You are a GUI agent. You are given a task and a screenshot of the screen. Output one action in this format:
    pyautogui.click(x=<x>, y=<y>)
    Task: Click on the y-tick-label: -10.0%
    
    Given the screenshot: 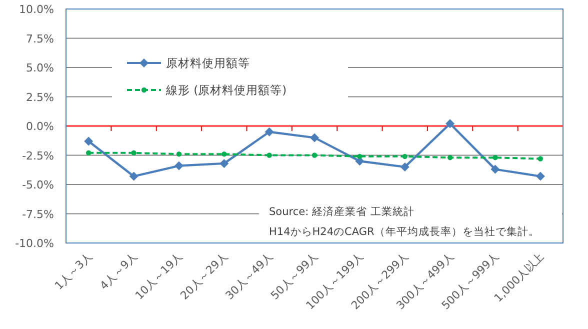 What is the action you would take?
    pyautogui.click(x=34, y=243)
    